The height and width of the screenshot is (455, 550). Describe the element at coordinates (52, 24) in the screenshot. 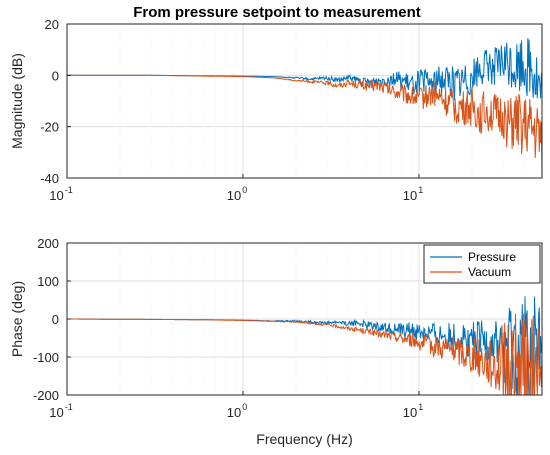

I see `y-tick-label: 20` at that location.